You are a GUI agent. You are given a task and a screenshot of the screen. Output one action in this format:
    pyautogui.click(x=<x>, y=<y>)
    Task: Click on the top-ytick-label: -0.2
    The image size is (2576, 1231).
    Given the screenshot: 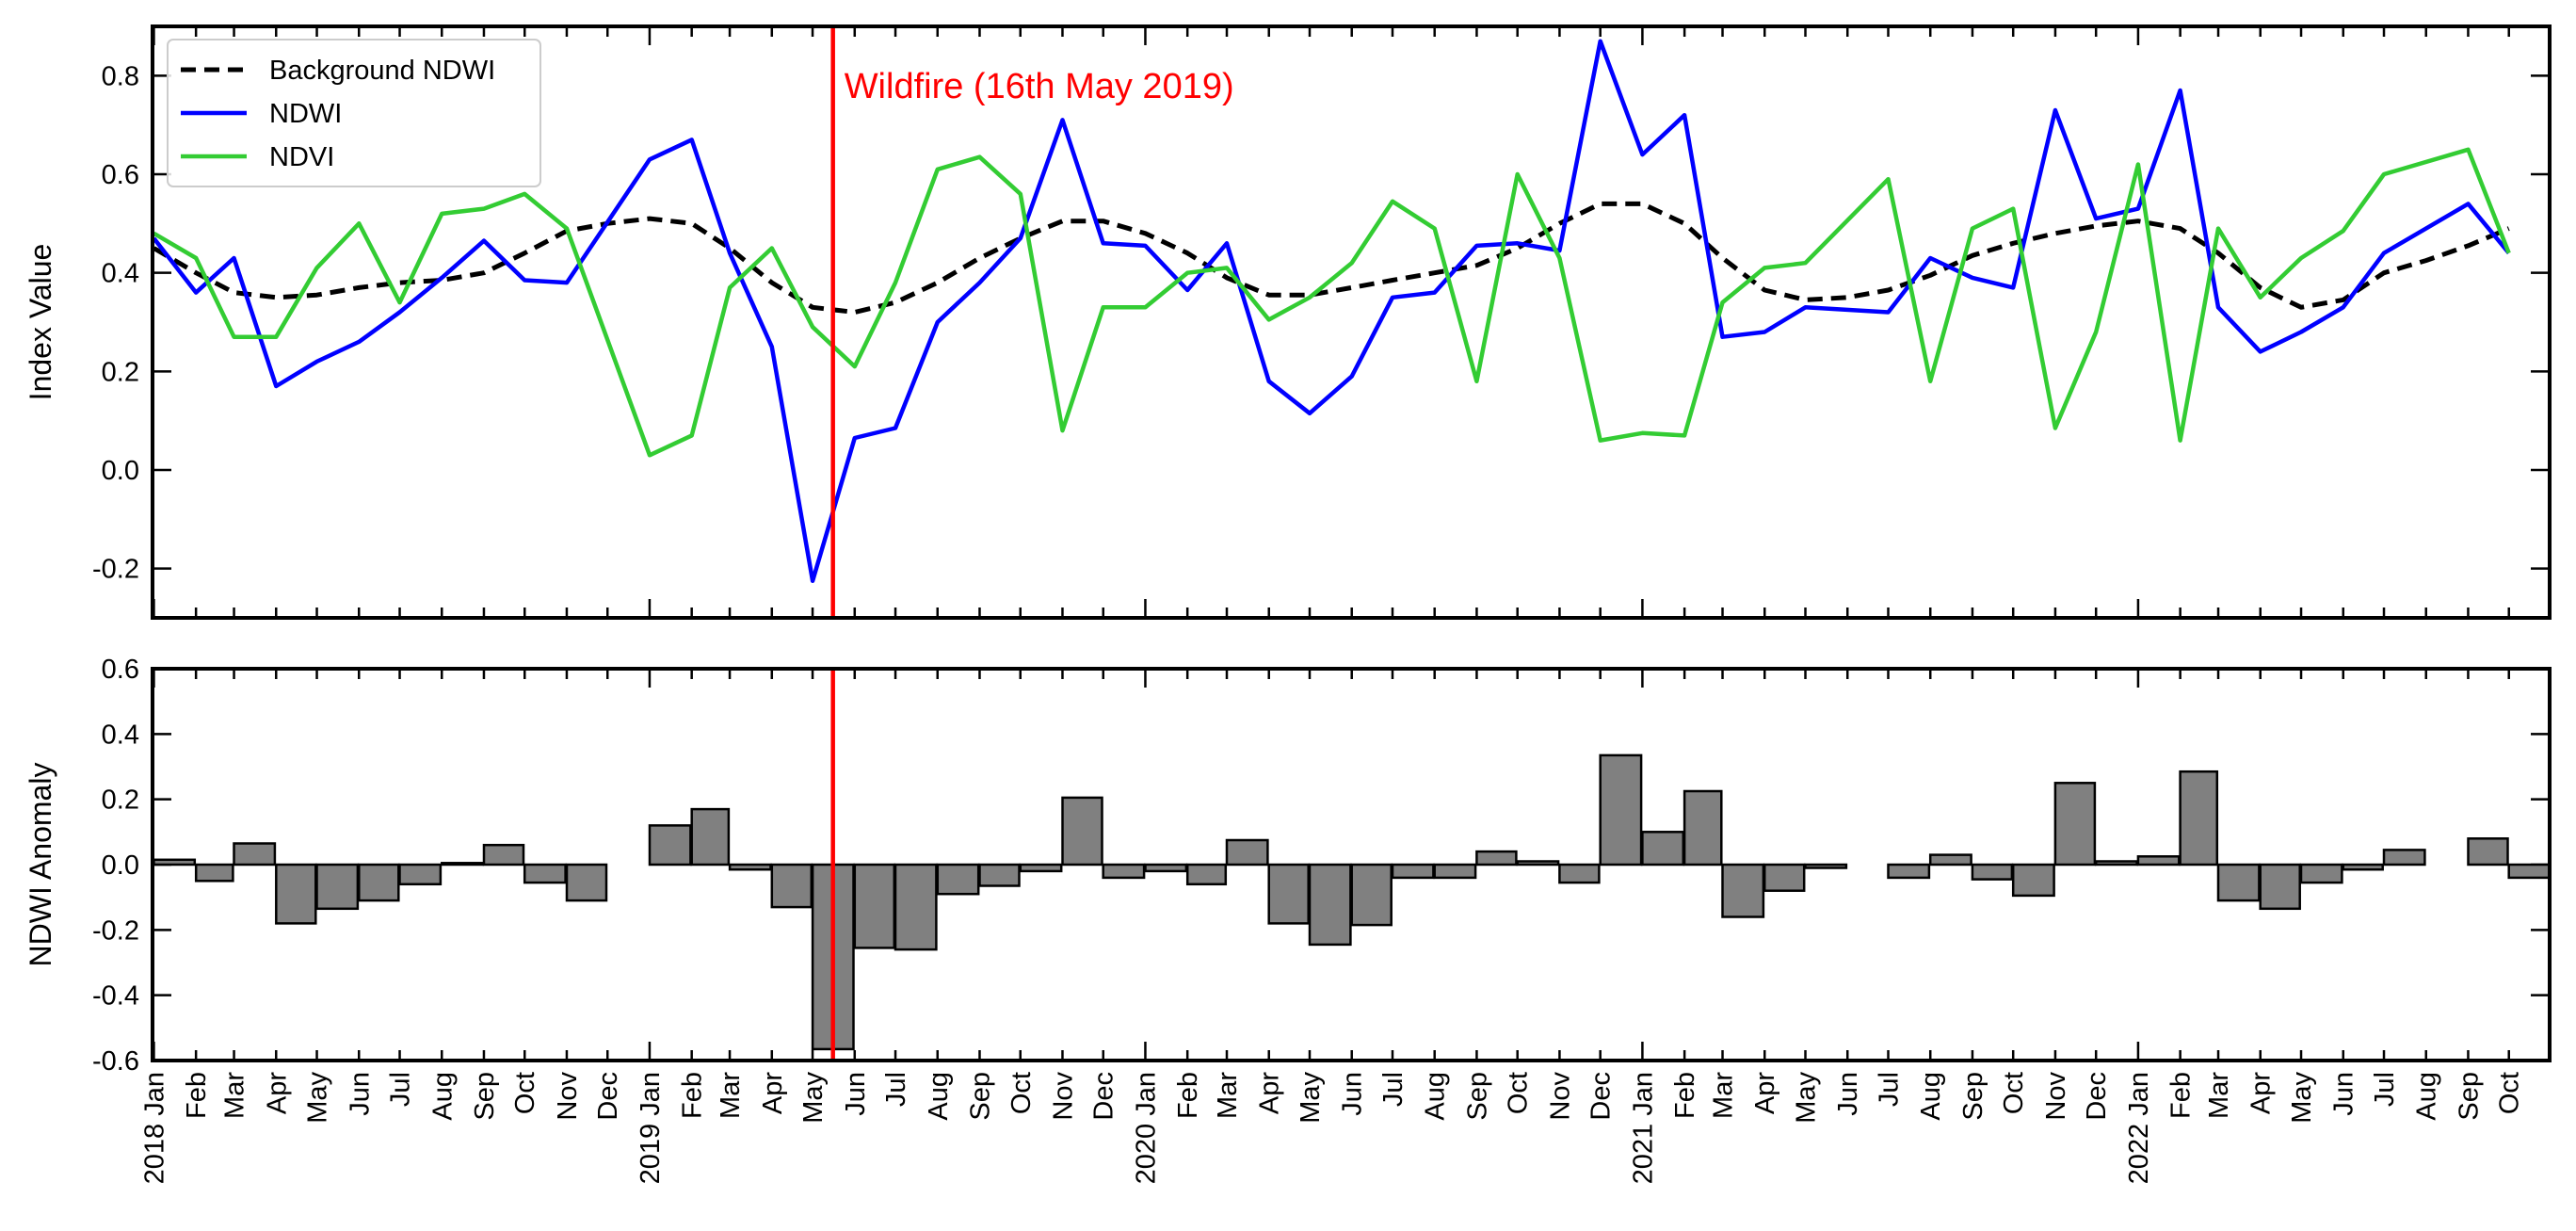 What is the action you would take?
    pyautogui.click(x=115, y=570)
    